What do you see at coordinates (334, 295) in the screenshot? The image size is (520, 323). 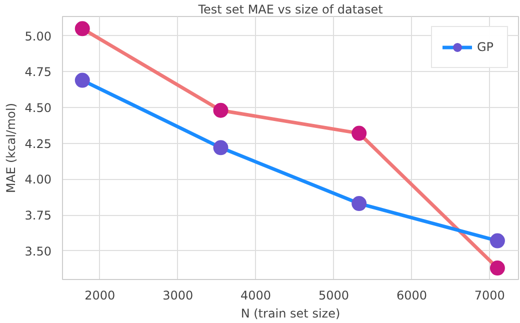 I see `x-tick-label: 5000` at bounding box center [334, 295].